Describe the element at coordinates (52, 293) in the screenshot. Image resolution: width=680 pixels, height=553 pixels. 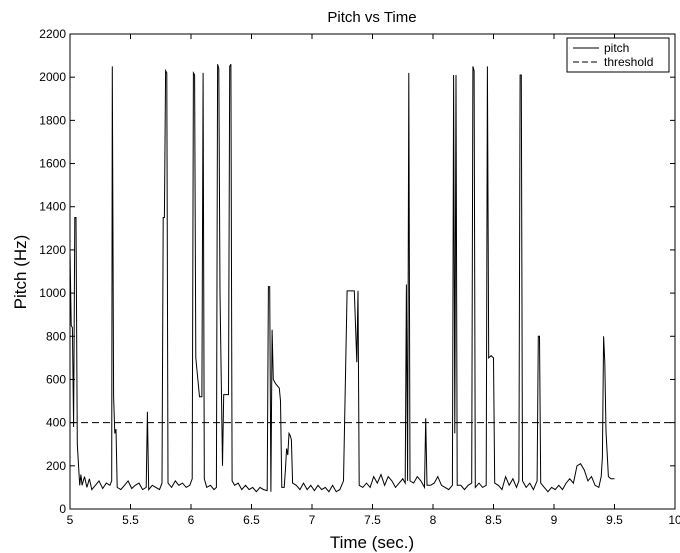
I see `y-tick-label: 1000` at that location.